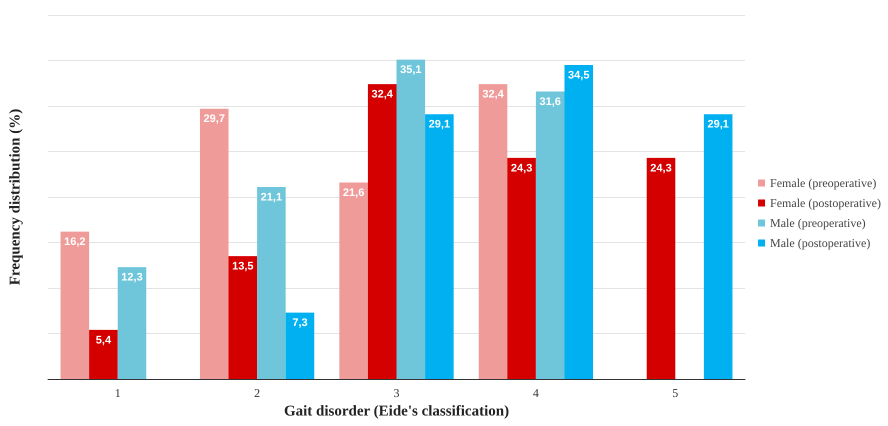  What do you see at coordinates (257, 393) in the screenshot?
I see `x-tick-label: 2` at bounding box center [257, 393].